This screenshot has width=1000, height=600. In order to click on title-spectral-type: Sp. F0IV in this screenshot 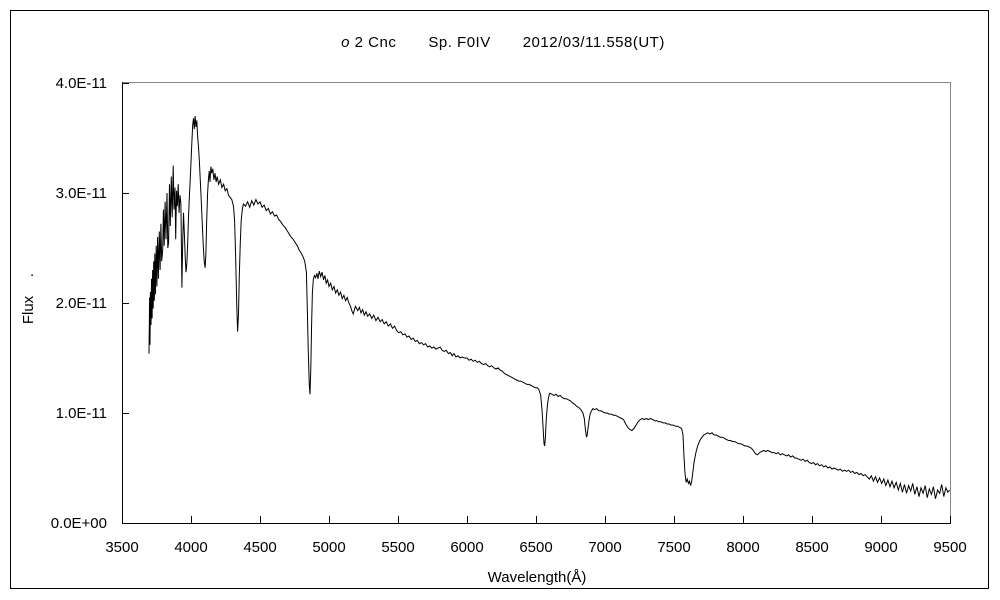, I will do `click(459, 42)`.